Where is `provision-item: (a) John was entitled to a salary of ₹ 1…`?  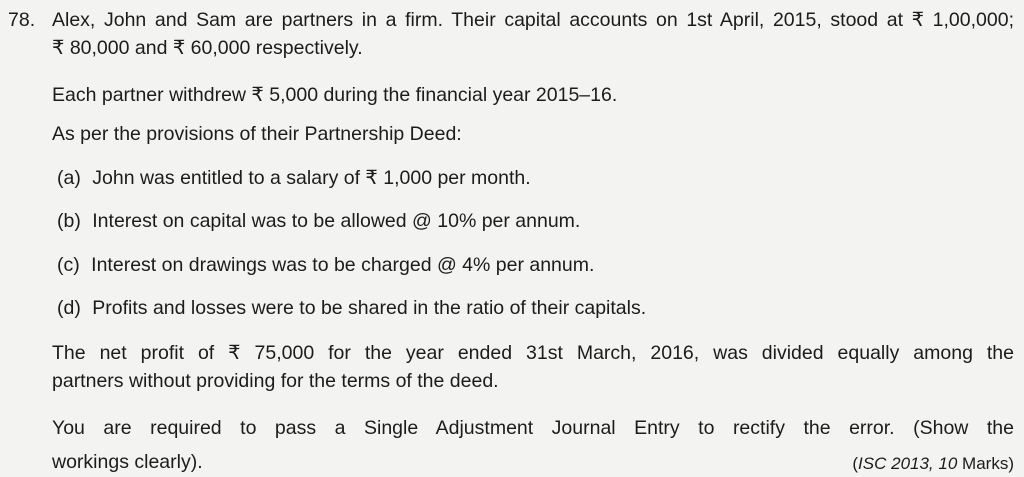 provision-item: (a) John was entitled to a salary of ₹ 1… is located at coordinates (294, 178).